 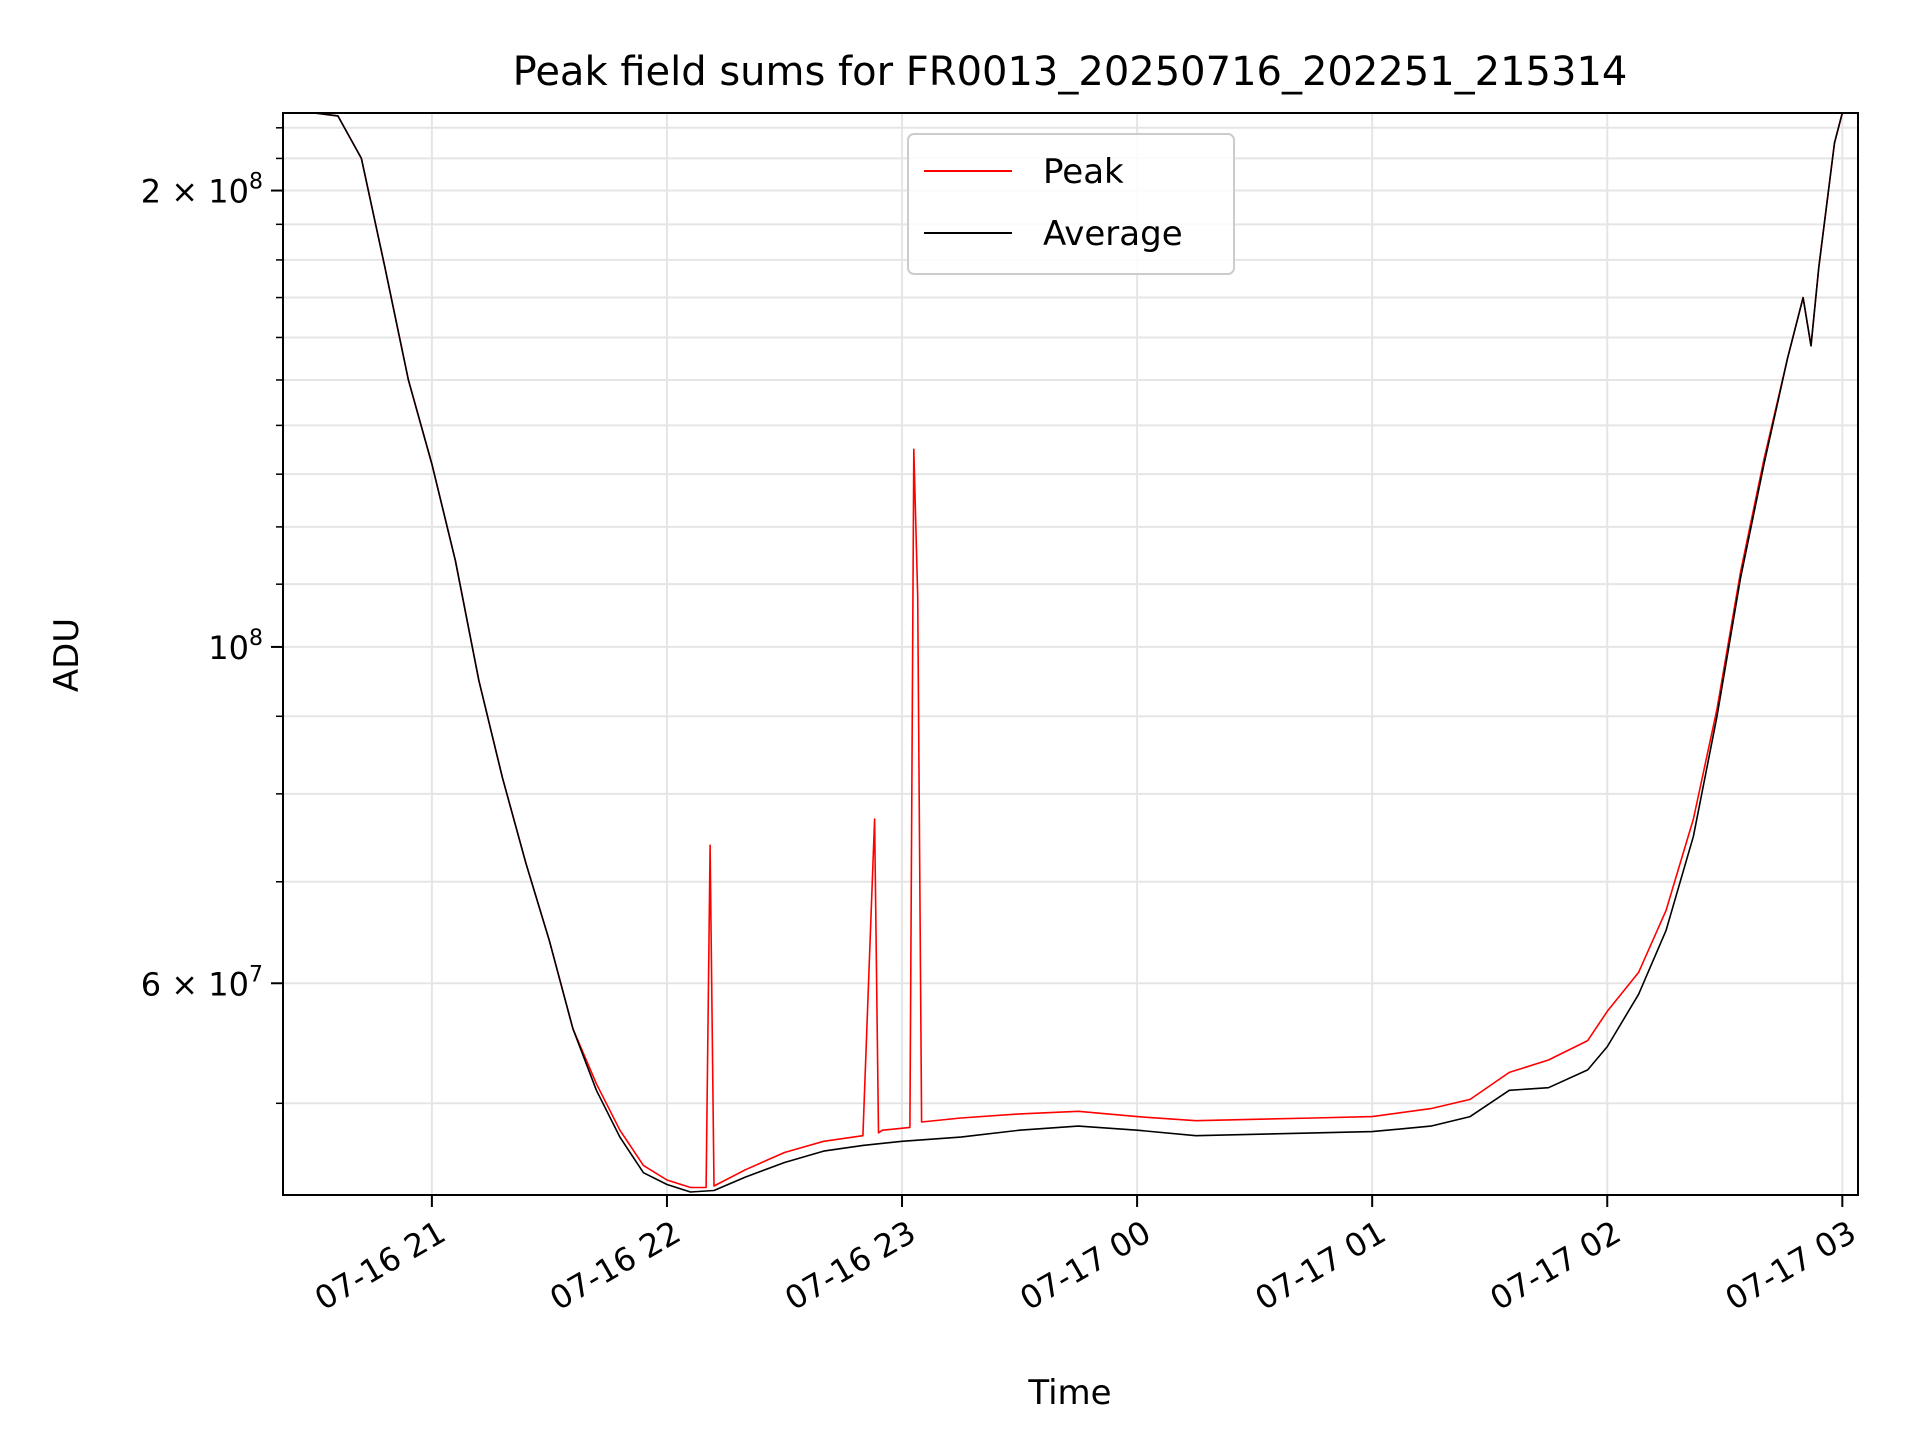 I want to click on y-tick-label: 6 × 107, so click(x=202, y=982).